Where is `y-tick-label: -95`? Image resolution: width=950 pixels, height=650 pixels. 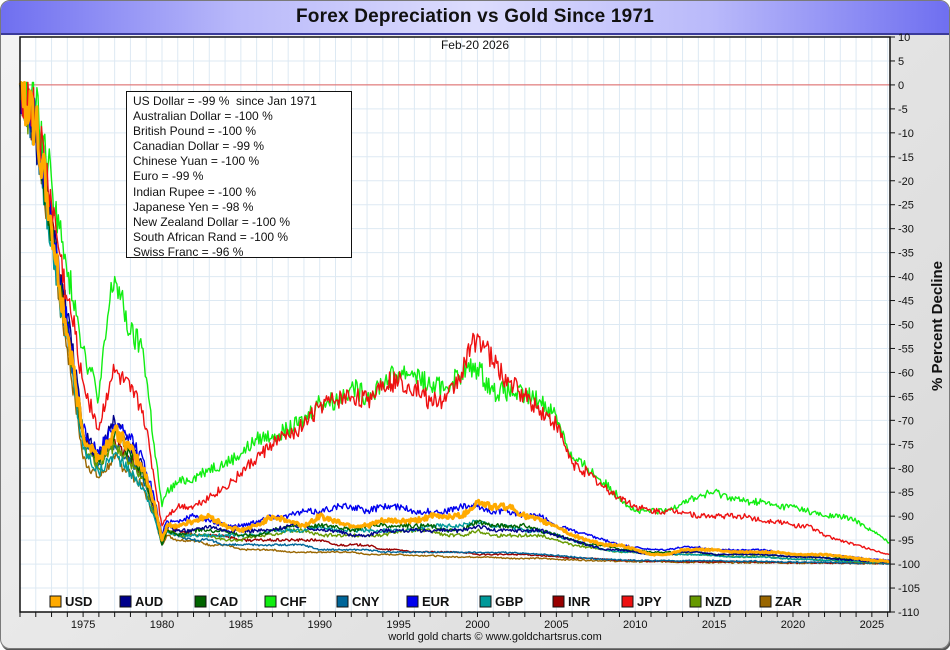
y-tick-label: -95 is located at coordinates (906, 541).